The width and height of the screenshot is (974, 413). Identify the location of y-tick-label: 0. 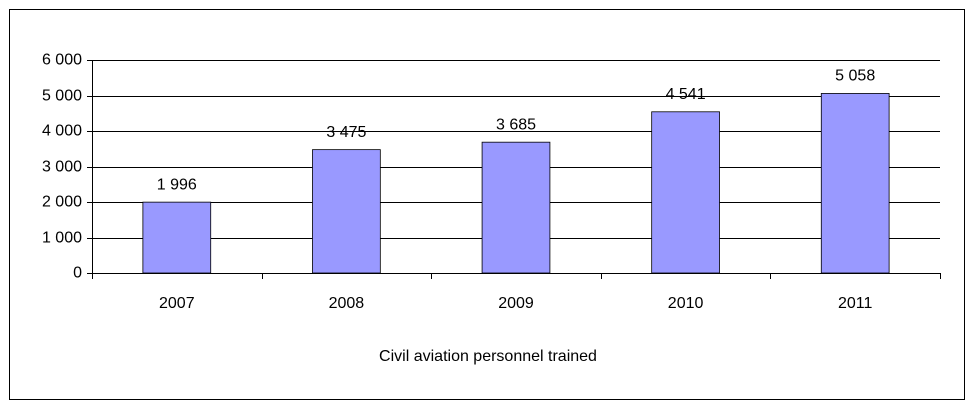
(77, 273).